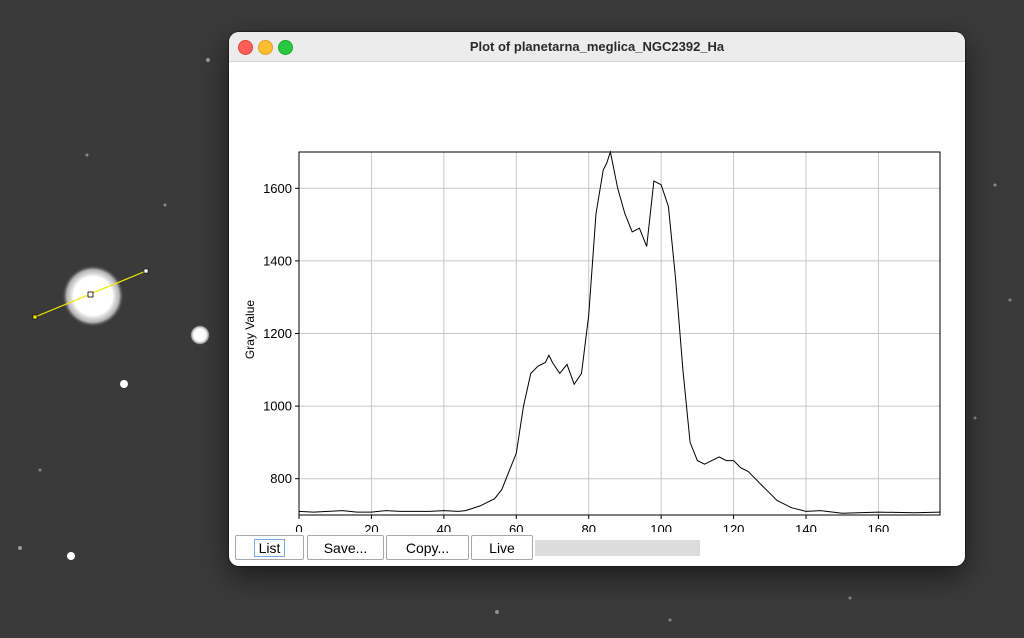 This screenshot has height=638, width=1024. What do you see at coordinates (250, 329) in the screenshot?
I see `y-axis-label: Gray Value` at bounding box center [250, 329].